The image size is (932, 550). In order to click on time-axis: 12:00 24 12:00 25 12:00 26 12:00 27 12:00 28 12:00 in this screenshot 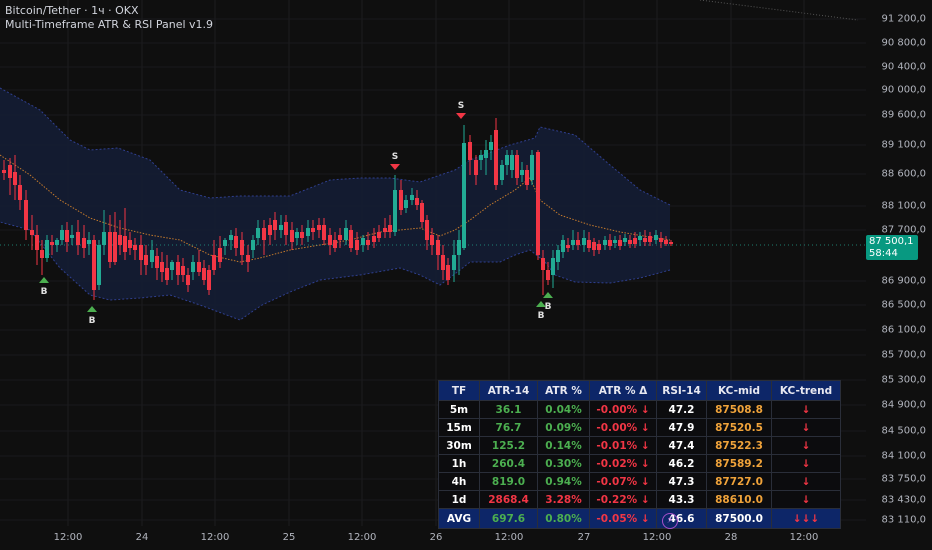, I will do `click(433, 538)`.